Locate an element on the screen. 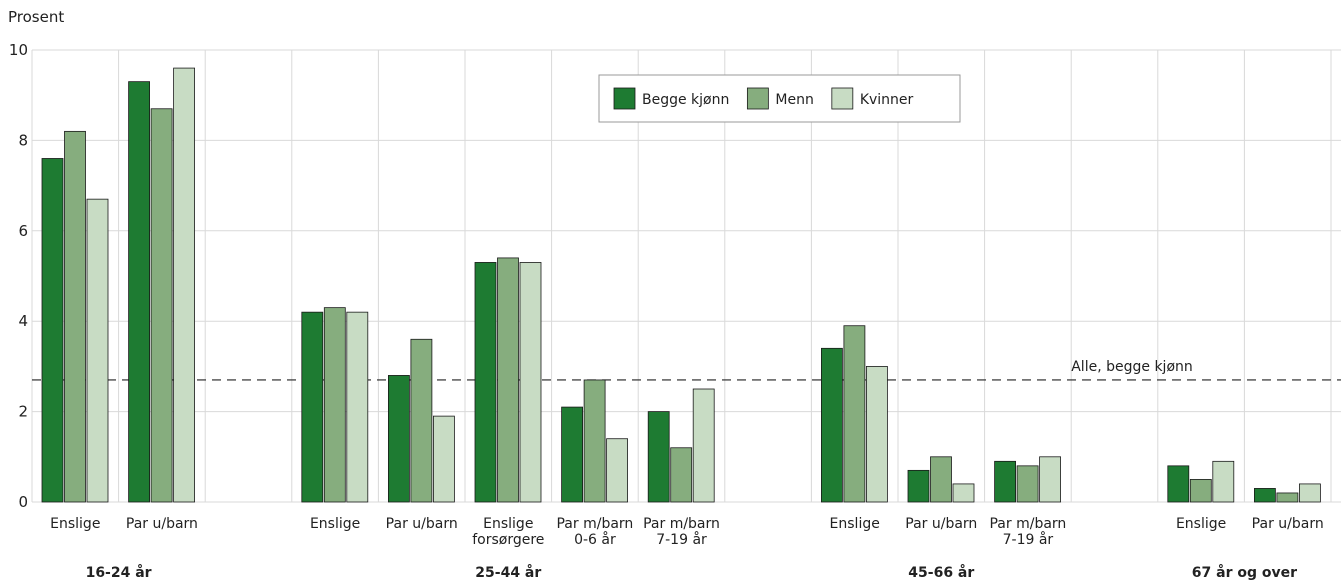 This screenshot has width=1341, height=586. group-label: 67 år og over is located at coordinates (1244, 572).